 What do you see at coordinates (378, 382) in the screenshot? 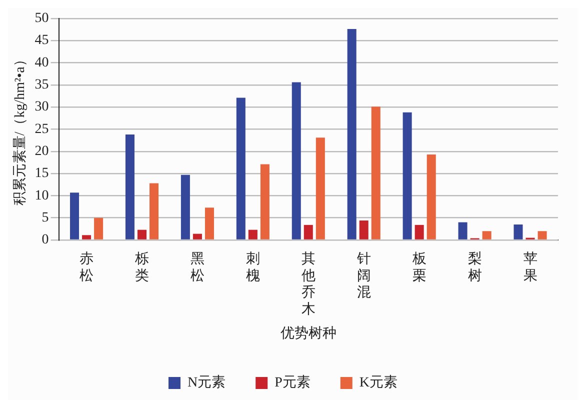
I see `legend-label: K元素` at bounding box center [378, 382].